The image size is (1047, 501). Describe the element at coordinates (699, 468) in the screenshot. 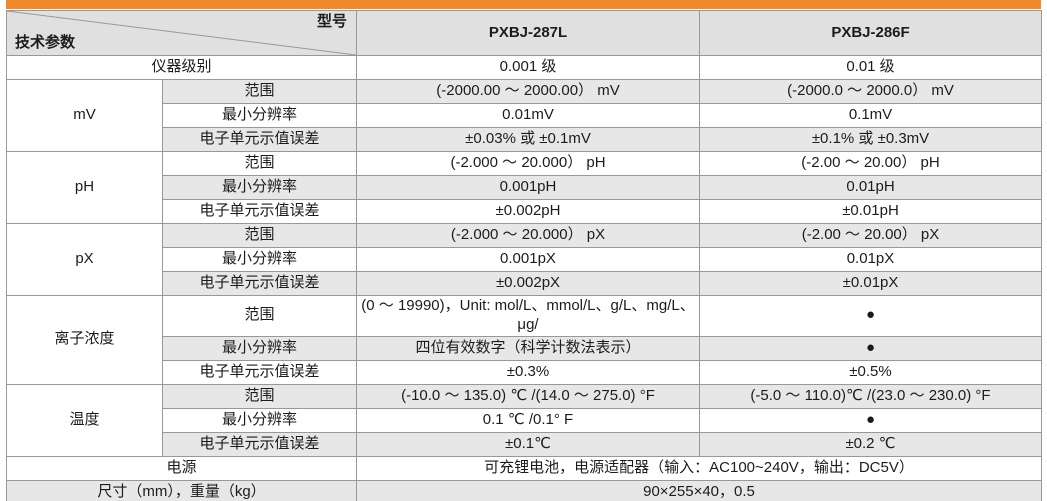

I see `value-cell: 可充锂电池，电源适配器（输入：AC100~240V，输出：DC5V）` at that location.